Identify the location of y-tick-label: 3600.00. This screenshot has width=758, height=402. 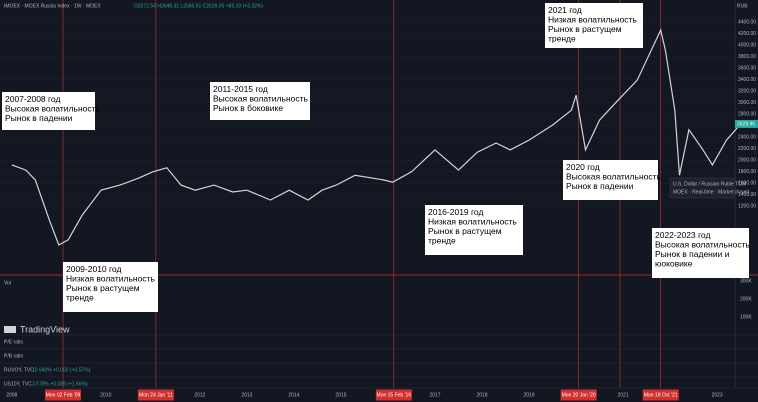
(747, 68).